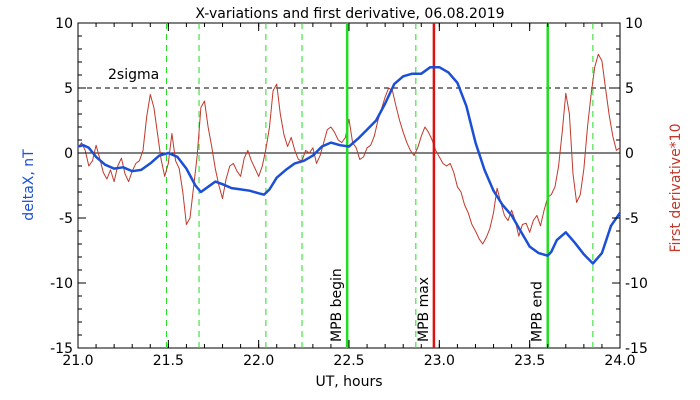 The image size is (700, 400). I want to click on y-tick-label-right: -10, so click(636, 284).